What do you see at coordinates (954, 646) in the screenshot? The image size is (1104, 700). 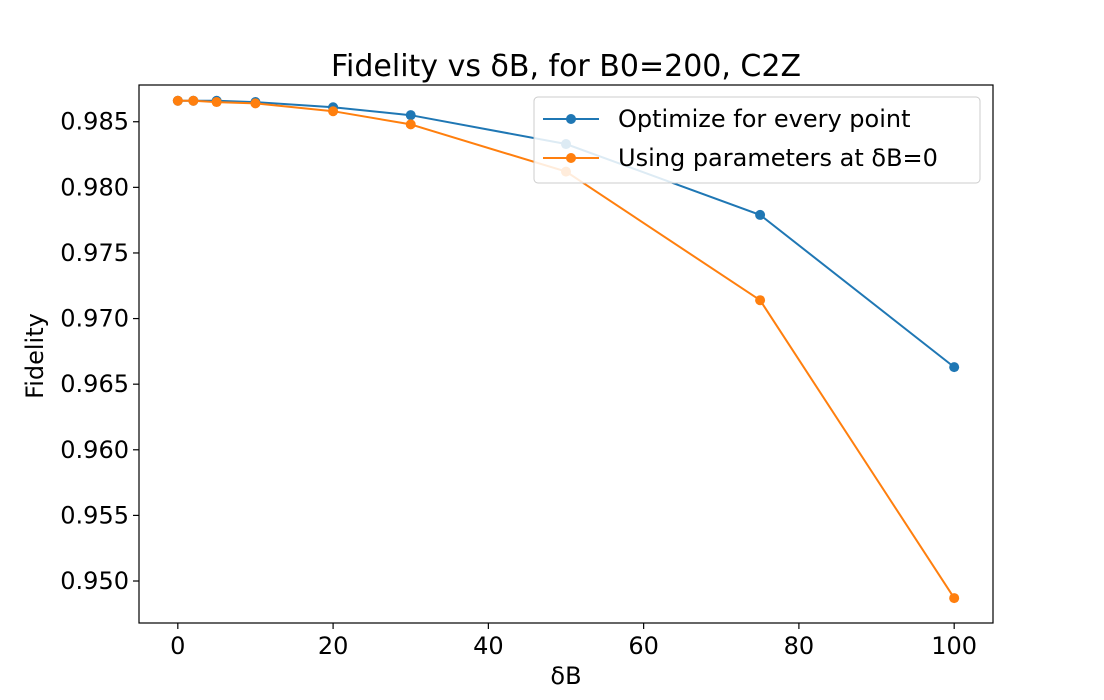 I see `x-tick-label: 100` at bounding box center [954, 646].